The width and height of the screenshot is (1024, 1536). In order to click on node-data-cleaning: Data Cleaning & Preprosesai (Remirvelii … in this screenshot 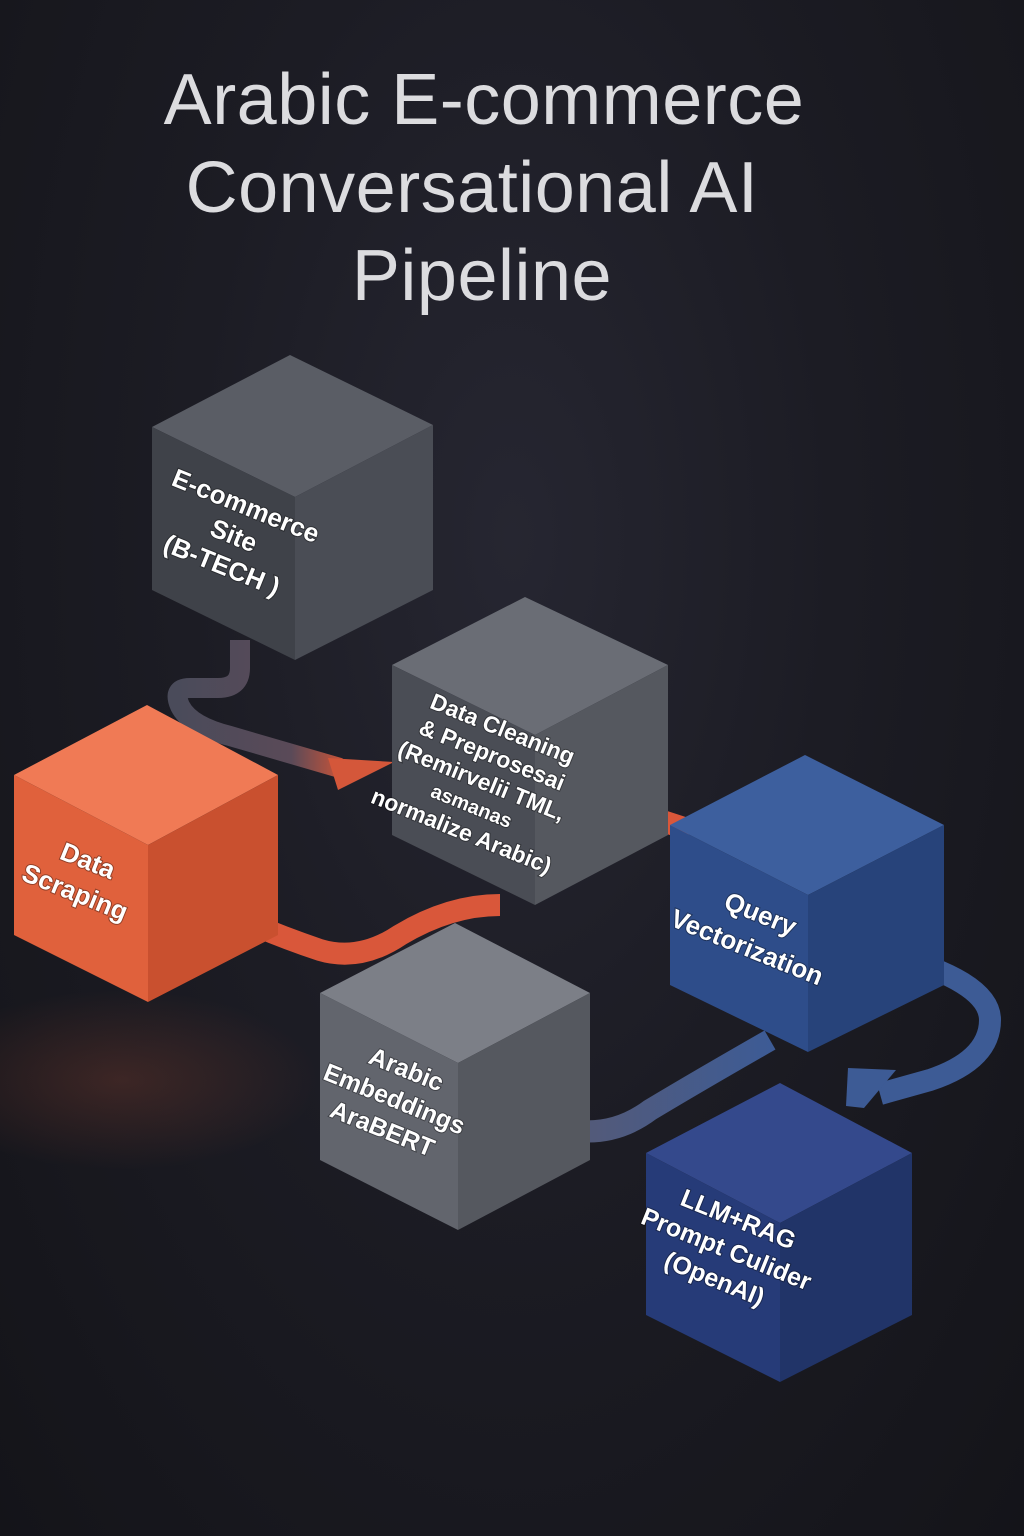, I will do `click(517, 751)`.